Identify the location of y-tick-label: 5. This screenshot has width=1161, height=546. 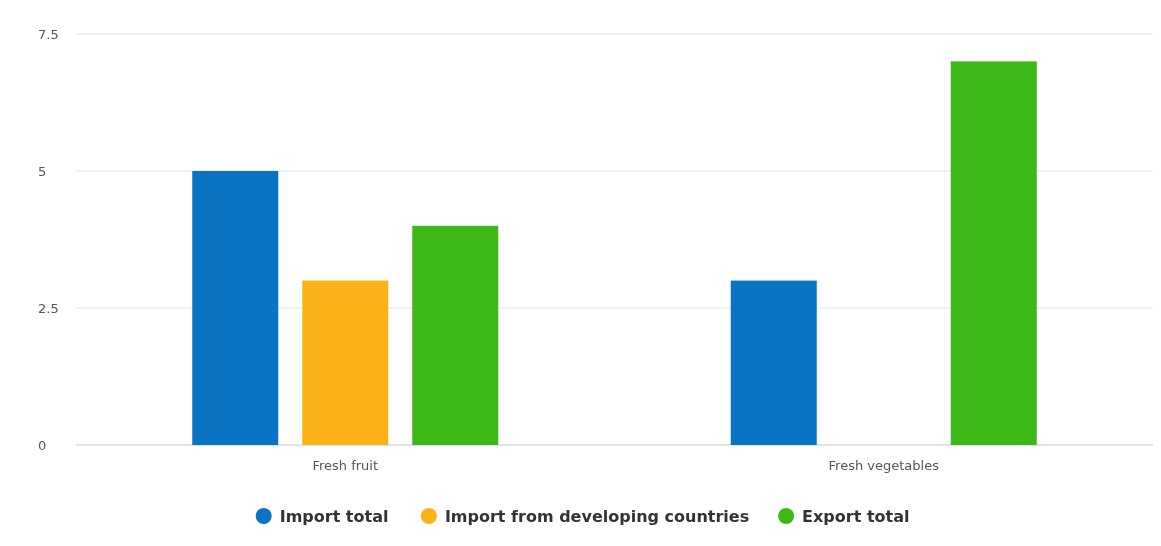
(42, 171).